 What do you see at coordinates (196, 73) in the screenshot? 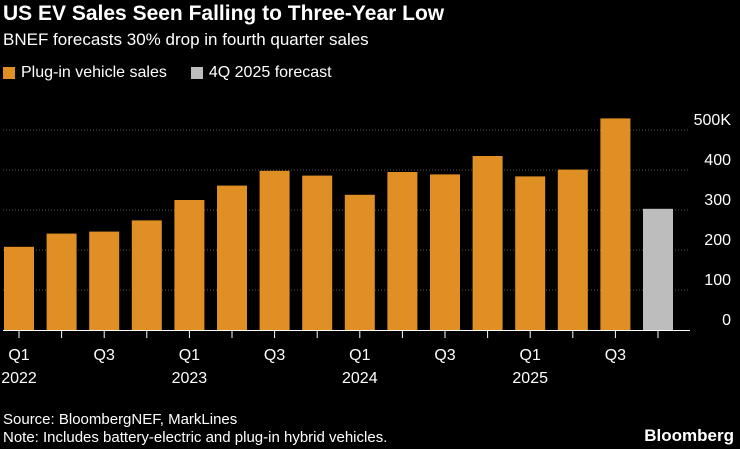
I see `legend-swatch-gray` at bounding box center [196, 73].